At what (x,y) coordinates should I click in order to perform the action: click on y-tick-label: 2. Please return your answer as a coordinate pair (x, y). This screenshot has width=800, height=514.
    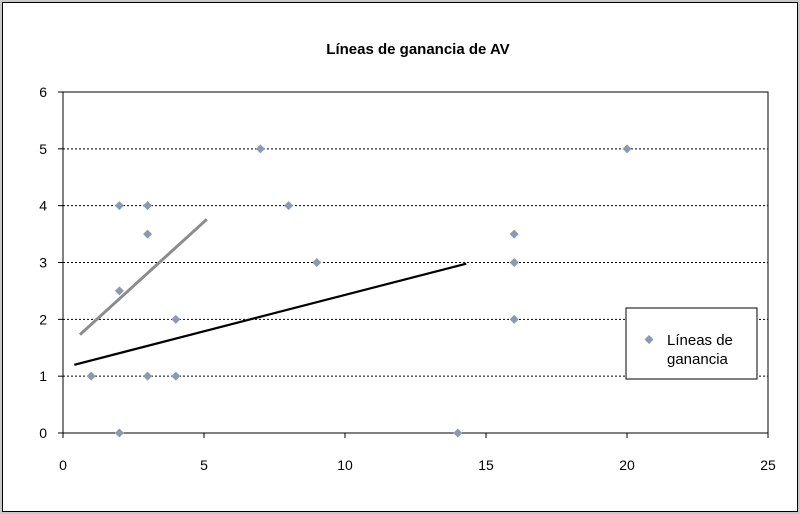
    Looking at the image, I should click on (43, 319).